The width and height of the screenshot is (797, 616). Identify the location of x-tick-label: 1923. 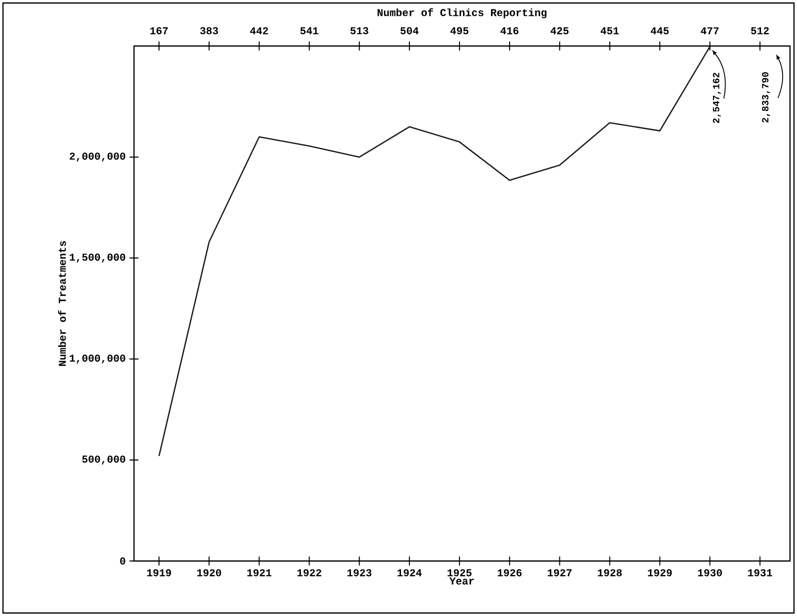
(359, 572).